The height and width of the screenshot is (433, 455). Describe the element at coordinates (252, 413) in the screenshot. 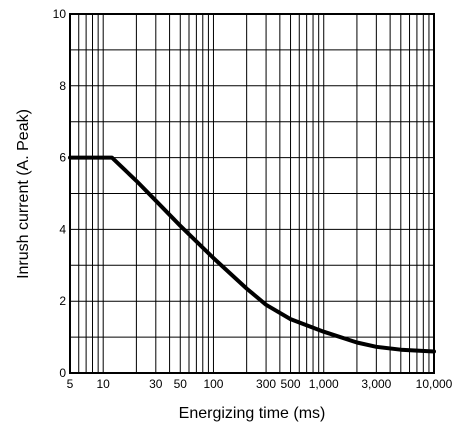

I see `x-axis-label: Energizing time (ms)` at that location.